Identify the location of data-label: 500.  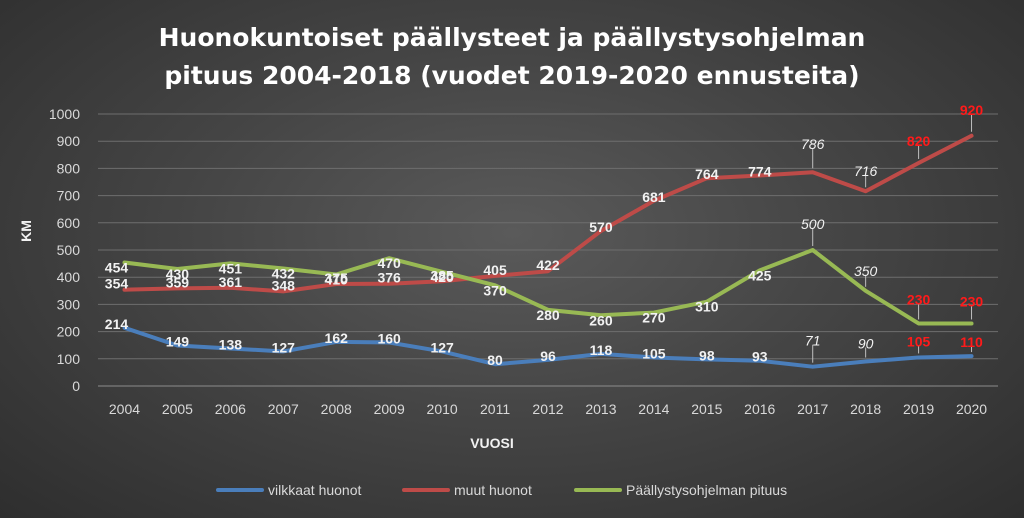
(813, 224).